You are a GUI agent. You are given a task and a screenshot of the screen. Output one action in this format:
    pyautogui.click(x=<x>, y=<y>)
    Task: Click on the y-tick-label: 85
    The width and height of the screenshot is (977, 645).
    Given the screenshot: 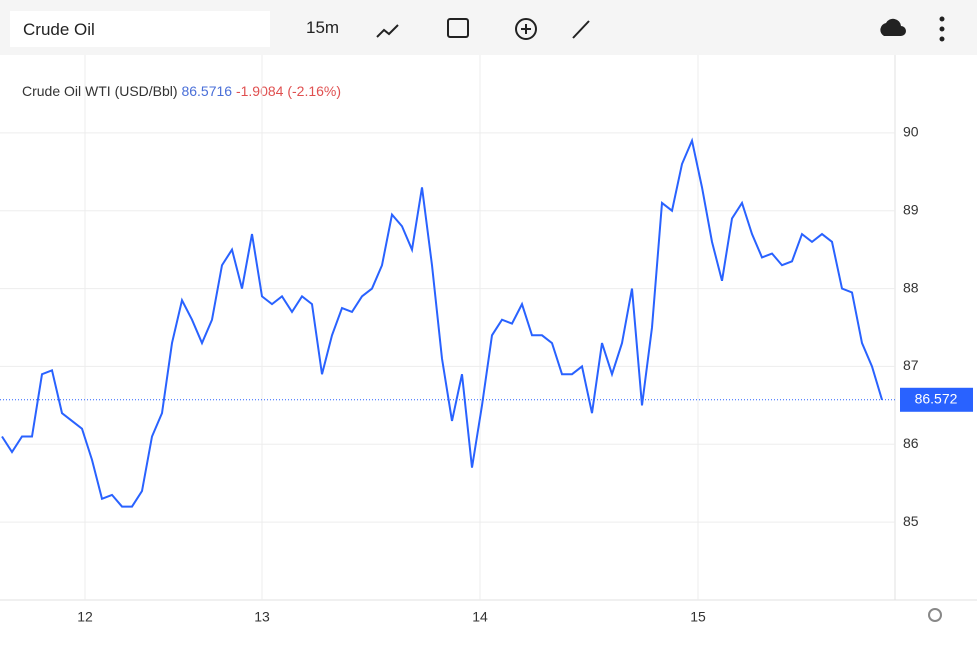 What is the action you would take?
    pyautogui.click(x=911, y=521)
    